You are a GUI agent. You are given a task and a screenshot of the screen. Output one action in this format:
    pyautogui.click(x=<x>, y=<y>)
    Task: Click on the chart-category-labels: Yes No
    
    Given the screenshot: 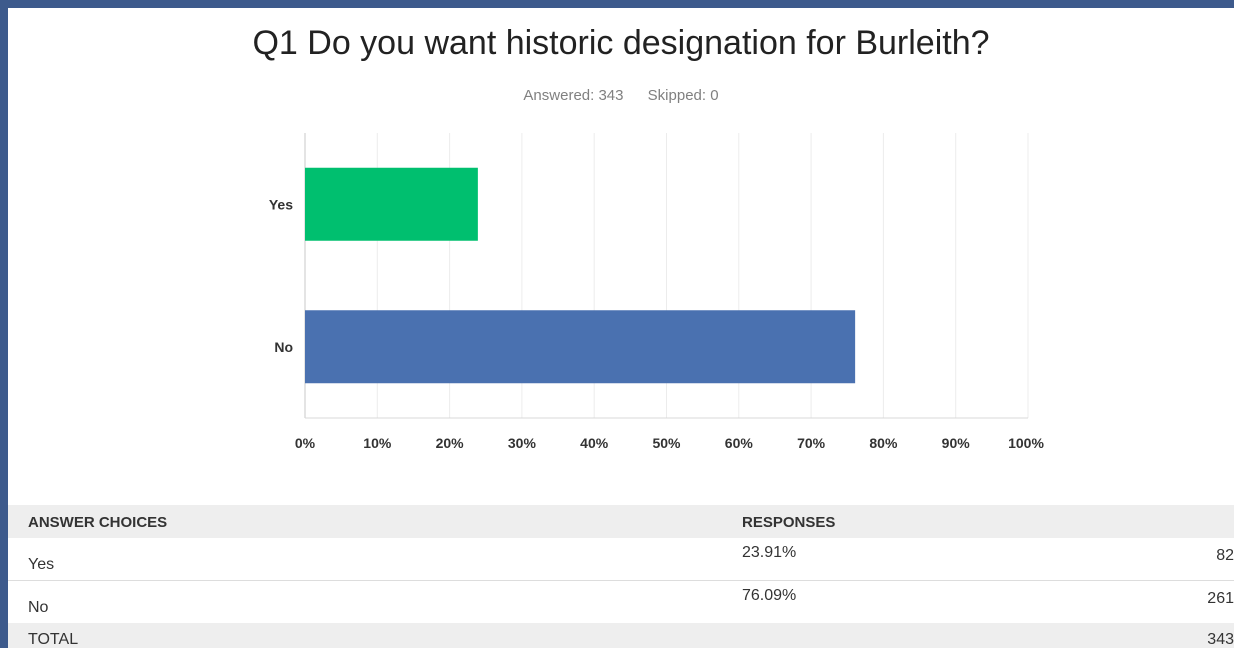 What is the action you would take?
    pyautogui.click(x=281, y=275)
    